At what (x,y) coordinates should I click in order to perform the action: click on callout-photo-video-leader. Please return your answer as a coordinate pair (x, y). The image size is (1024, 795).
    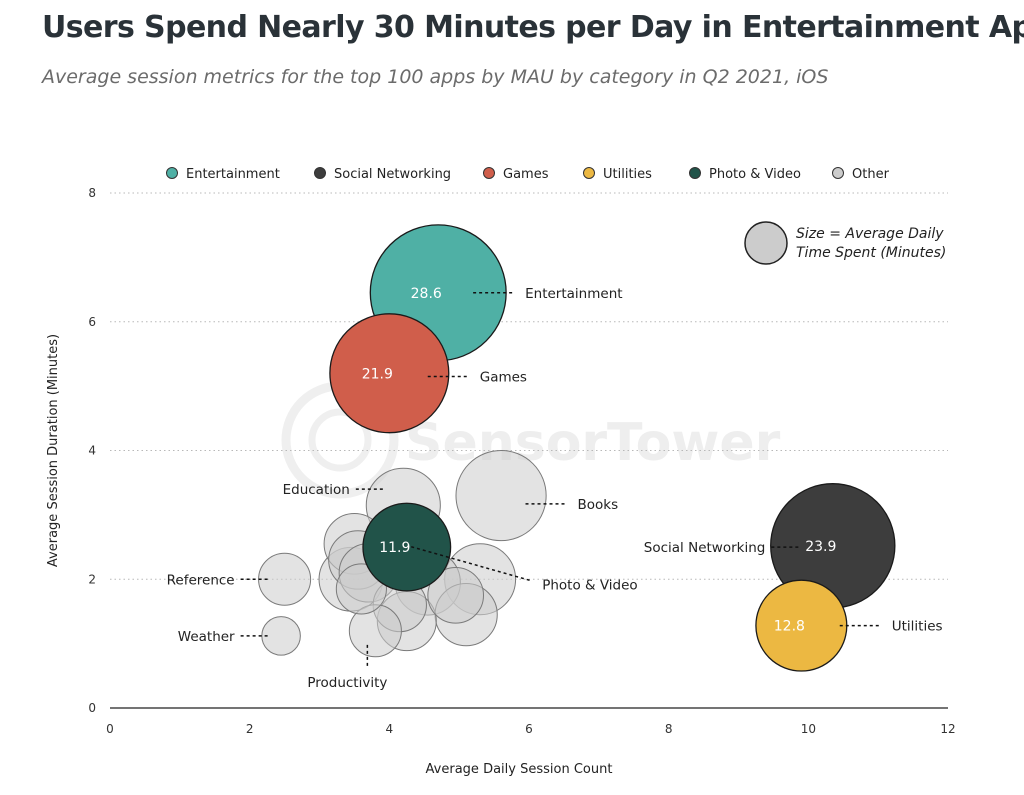
    Looking at the image, I should click on (471, 563).